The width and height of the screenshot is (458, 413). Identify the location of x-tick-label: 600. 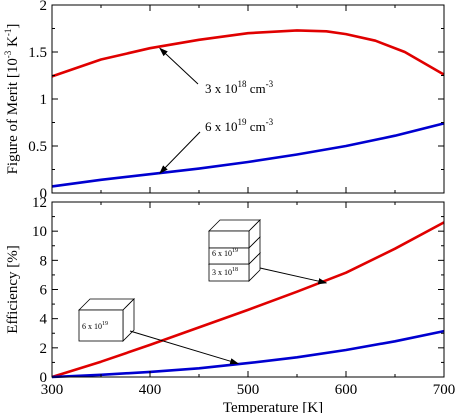
(346, 390).